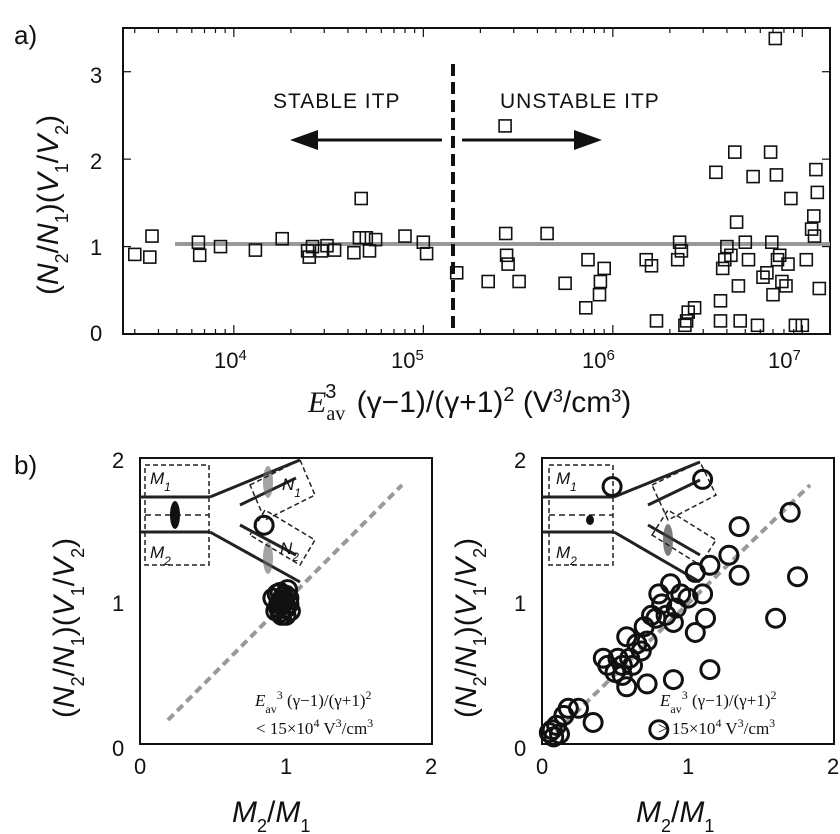 This screenshot has height=834, width=840. What do you see at coordinates (68, 628) in the screenshot?
I see `panel-b-left-ylabel: (N2/N1)(V1/V2)` at bounding box center [68, 628].